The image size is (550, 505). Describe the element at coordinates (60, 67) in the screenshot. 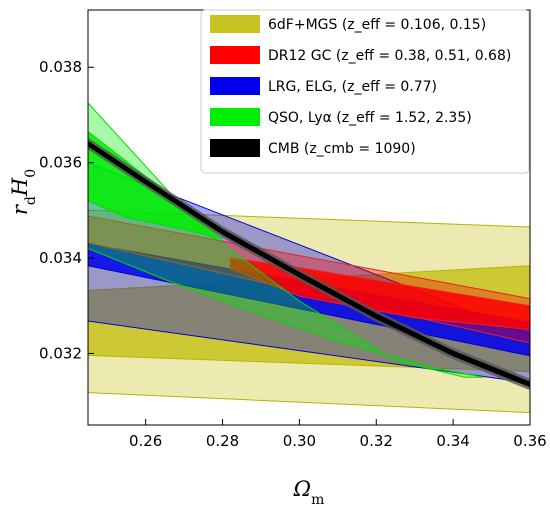

I see `y-tick-label: 0.038` at that location.